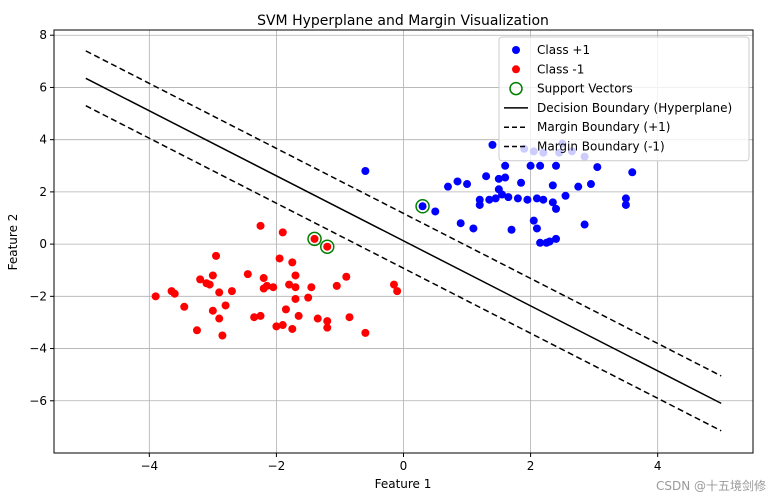 This screenshot has height=499, width=773. What do you see at coordinates (404, 466) in the screenshot?
I see `x-tick-label: 0` at bounding box center [404, 466].